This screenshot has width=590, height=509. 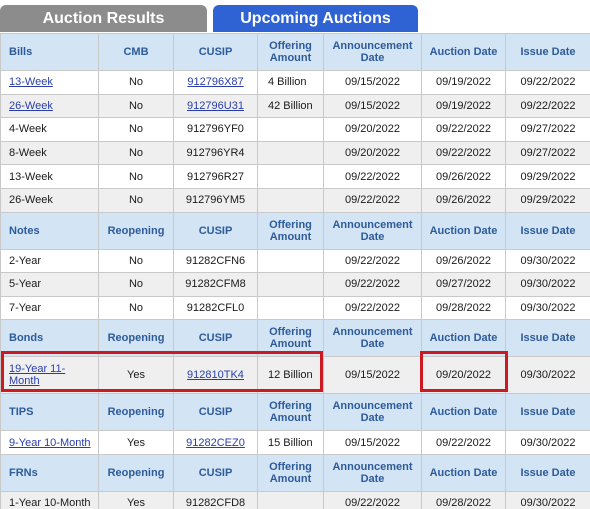 I want to click on security-type-header: Bonds, so click(x=49, y=338).